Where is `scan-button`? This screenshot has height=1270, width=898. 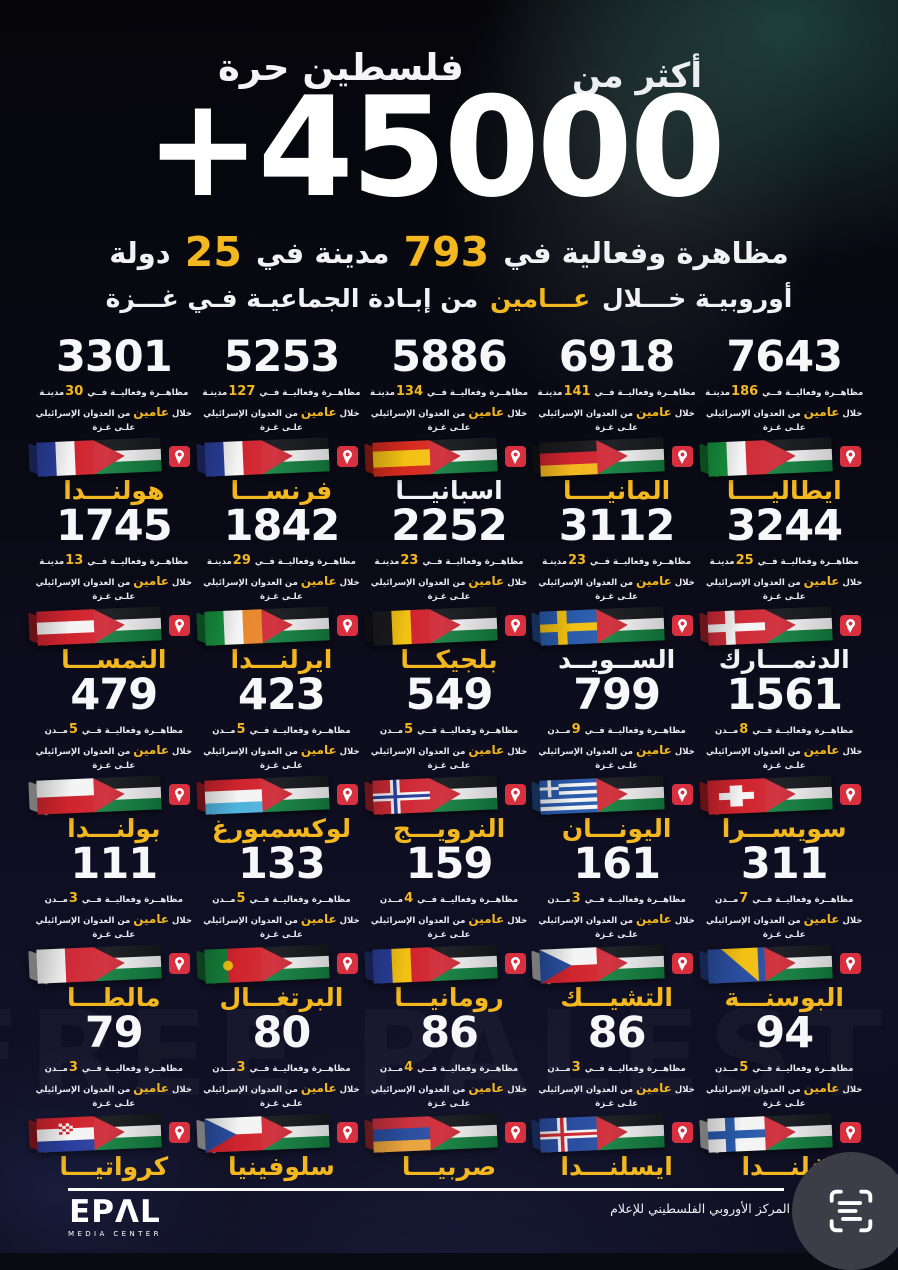
scan-button is located at coordinates (845, 1211).